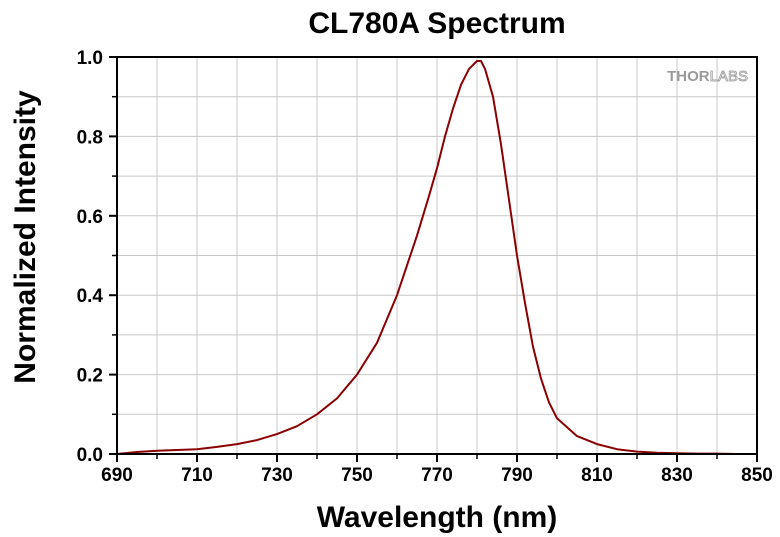  What do you see at coordinates (90, 296) in the screenshot?
I see `y-tick-label: 0.4` at bounding box center [90, 296].